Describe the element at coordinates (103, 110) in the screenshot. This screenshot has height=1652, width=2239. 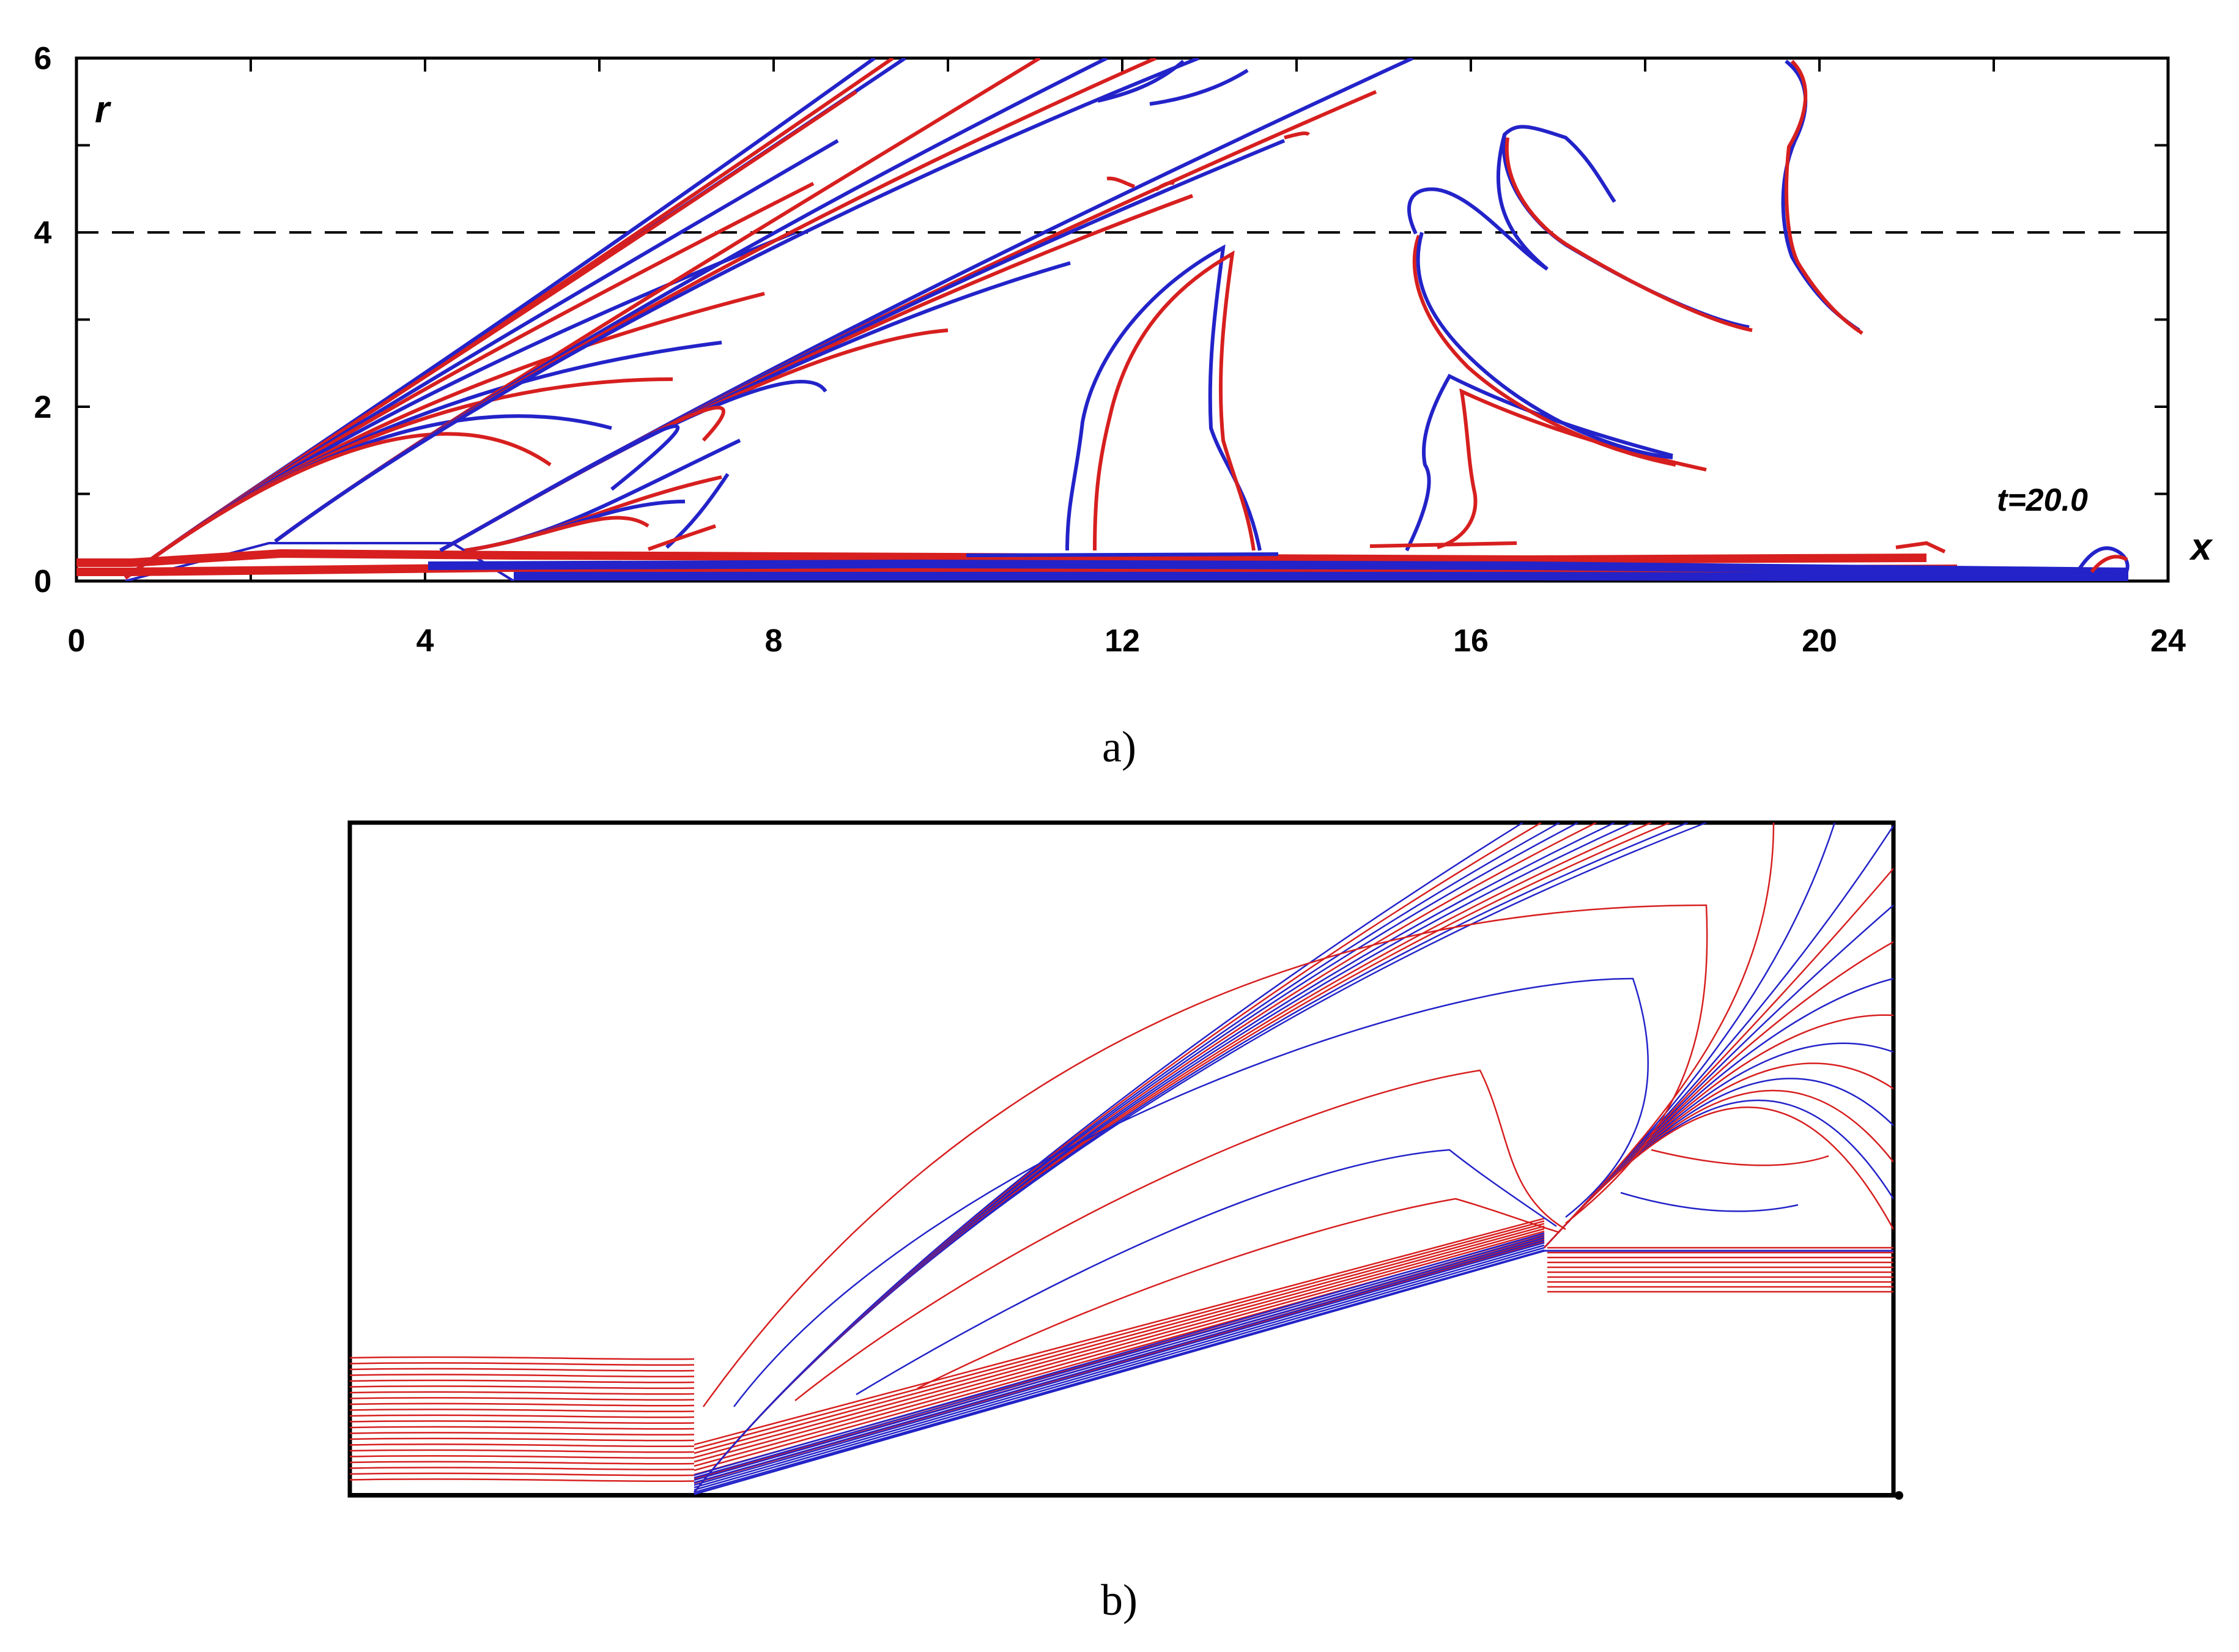
I see `r-axis-letter: r` at that location.